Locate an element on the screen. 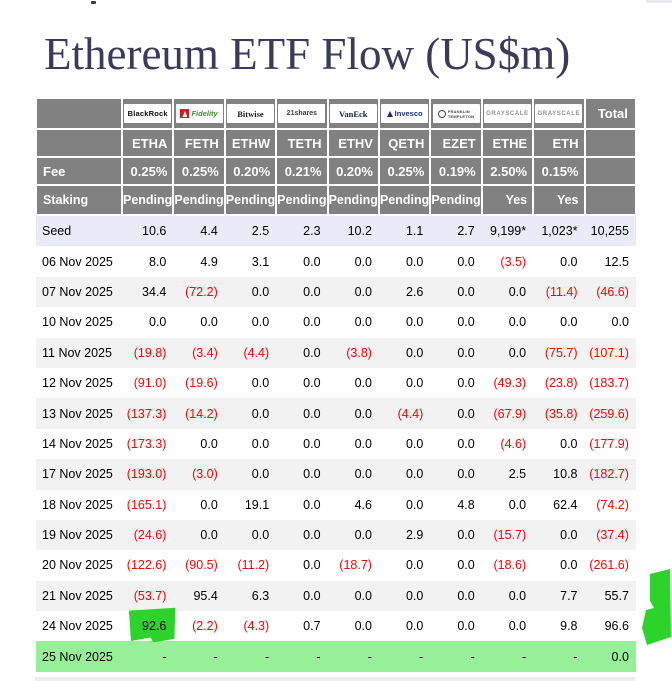 The image size is (672, 681). flow-value: 9.8 is located at coordinates (569, 626).